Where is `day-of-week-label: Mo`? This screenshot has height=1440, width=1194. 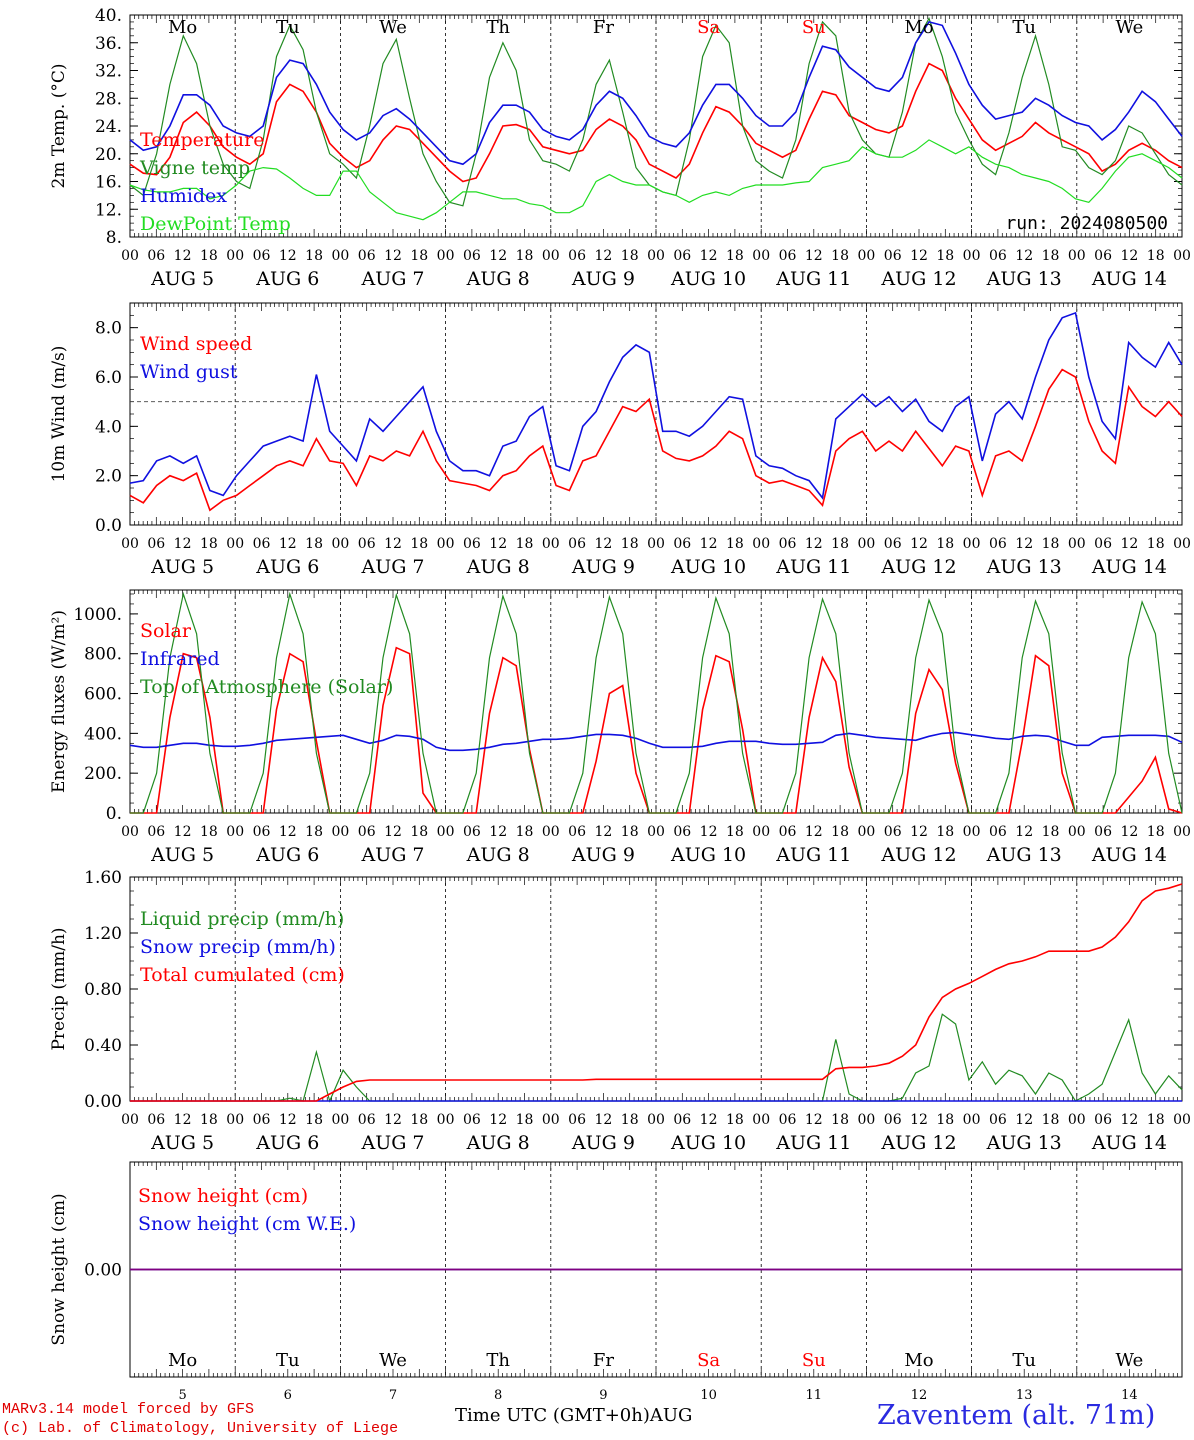 day-of-week-label: Mo is located at coordinates (182, 27).